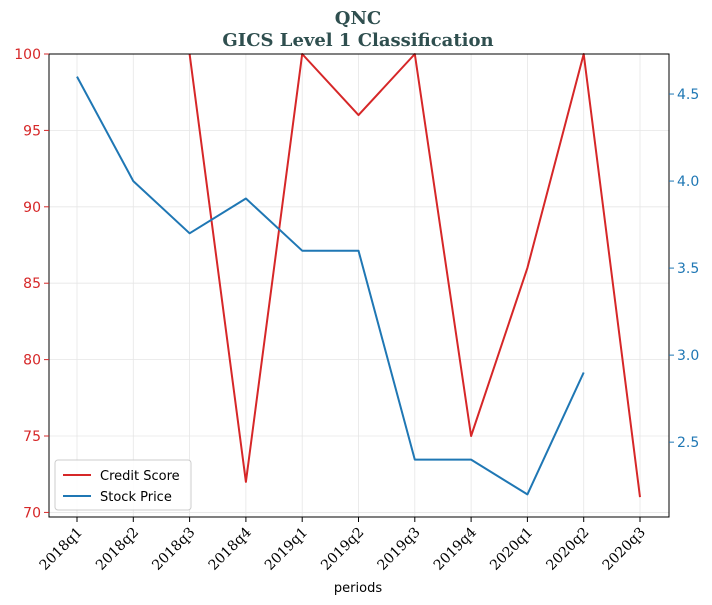 The width and height of the screenshot is (712, 605). What do you see at coordinates (230, 548) in the screenshot?
I see `x-tick-label: 2018q4` at bounding box center [230, 548].